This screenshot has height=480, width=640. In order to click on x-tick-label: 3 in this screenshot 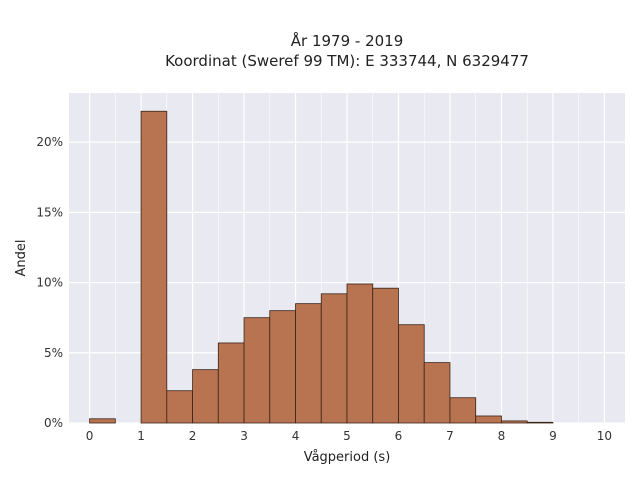, I will do `click(244, 436)`.